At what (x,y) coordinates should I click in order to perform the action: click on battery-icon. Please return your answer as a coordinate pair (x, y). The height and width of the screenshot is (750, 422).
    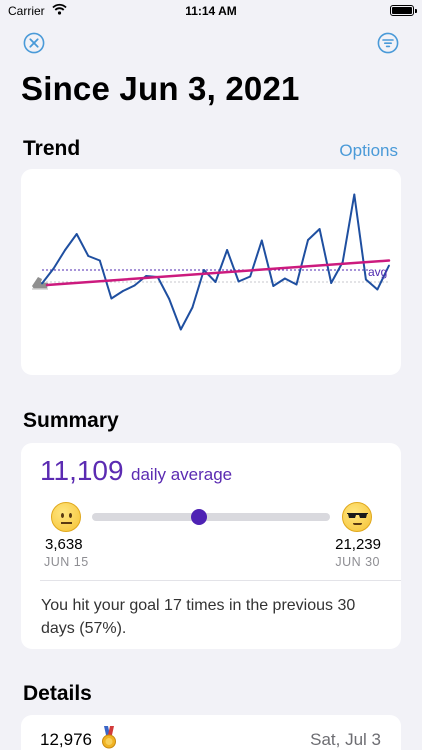
    Looking at the image, I should click on (403, 10).